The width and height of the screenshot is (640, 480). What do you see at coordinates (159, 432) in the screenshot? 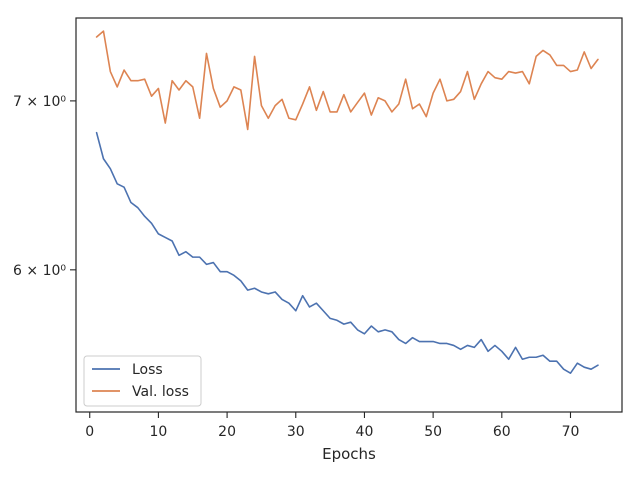
I see `x-tick-label: 10` at bounding box center [159, 432].